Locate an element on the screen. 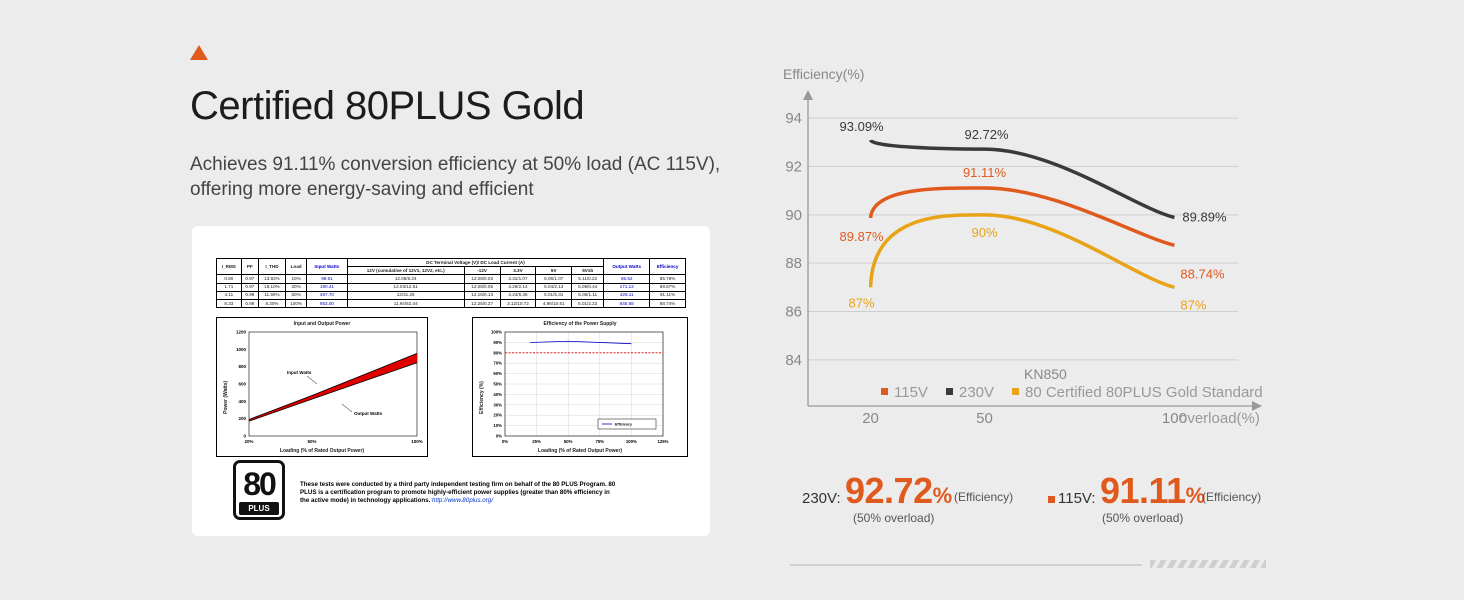  input-watts-pointer is located at coordinates (312, 380).